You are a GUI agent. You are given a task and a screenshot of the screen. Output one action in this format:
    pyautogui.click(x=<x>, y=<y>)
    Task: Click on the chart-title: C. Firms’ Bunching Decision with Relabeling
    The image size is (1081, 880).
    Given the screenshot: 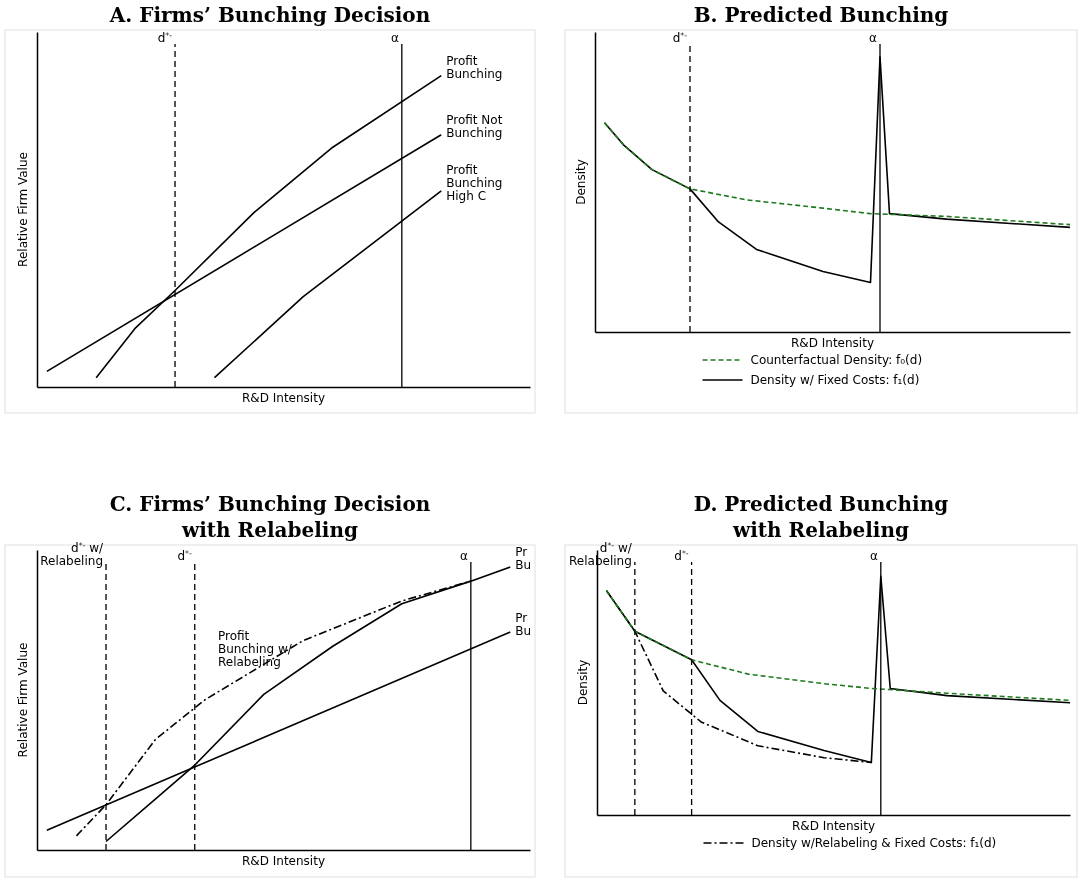 What is the action you would take?
    pyautogui.click(x=270, y=517)
    